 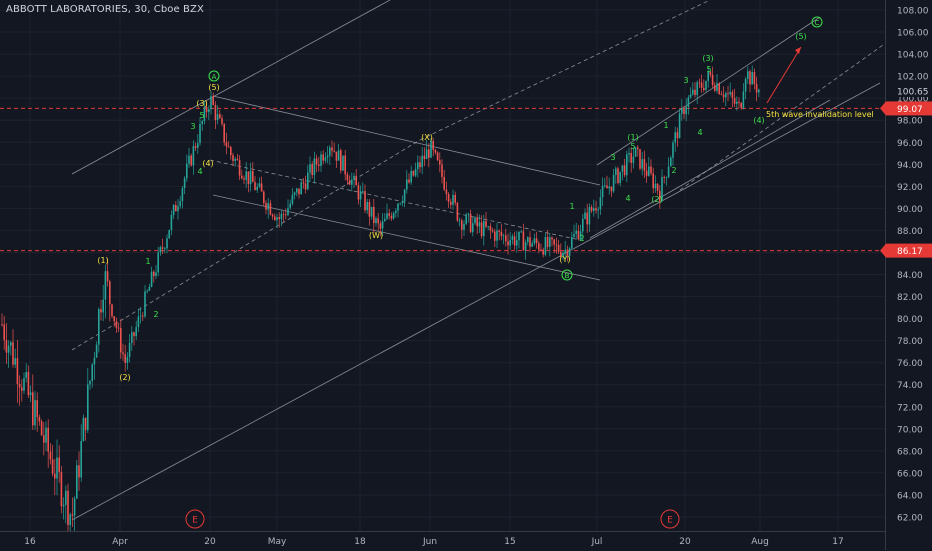 What do you see at coordinates (214, 76) in the screenshot?
I see `wave-label-A-ring` at bounding box center [214, 76].